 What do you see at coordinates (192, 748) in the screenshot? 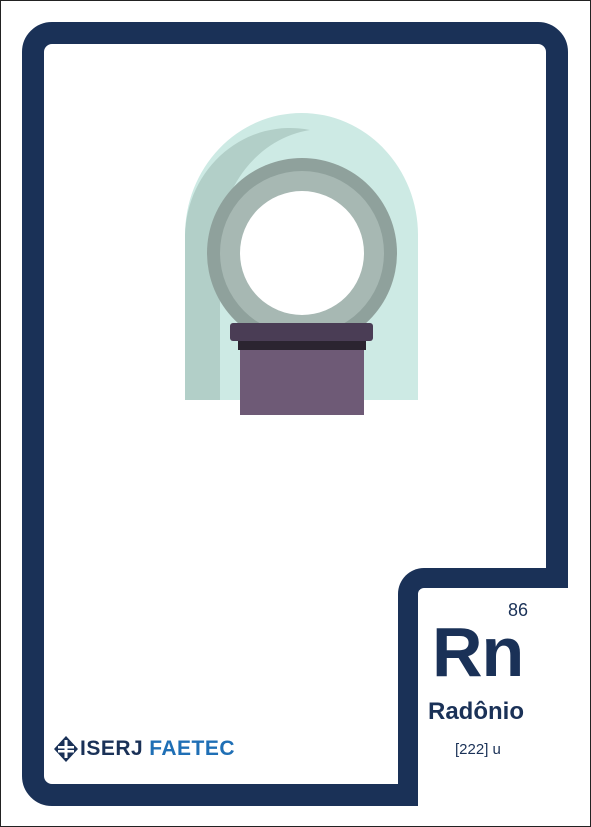
I see `logo-secondary-text: FAETEC` at bounding box center [192, 748].